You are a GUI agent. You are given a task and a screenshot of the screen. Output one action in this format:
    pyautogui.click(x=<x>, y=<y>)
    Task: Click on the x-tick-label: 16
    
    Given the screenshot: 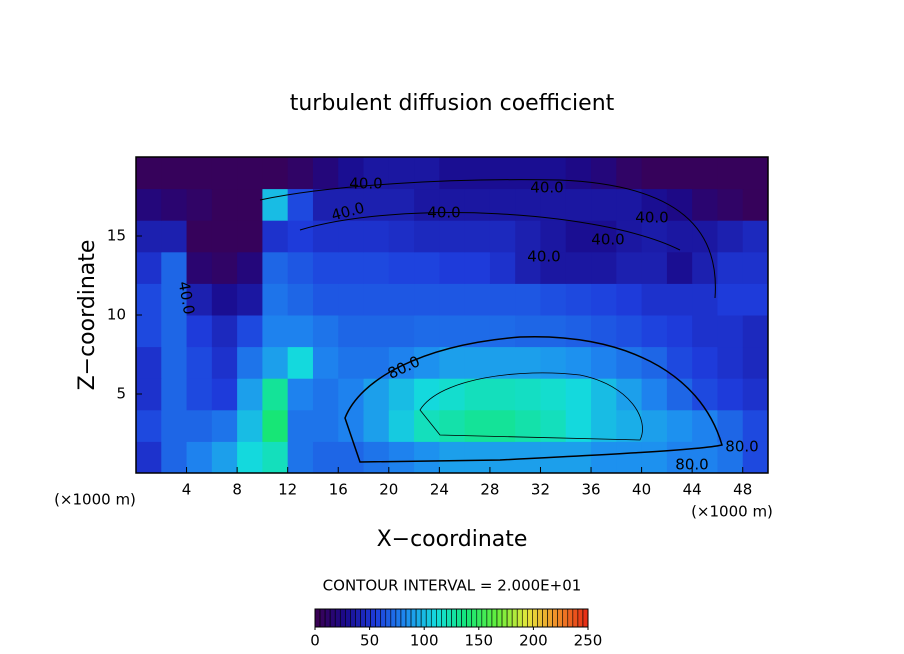 What is the action you would take?
    pyautogui.click(x=338, y=490)
    